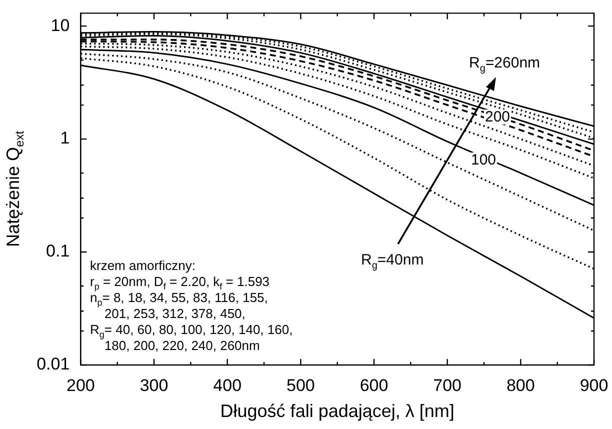  What do you see at coordinates (60, 25) in the screenshot?
I see `y-tick-label: 10` at bounding box center [60, 25].